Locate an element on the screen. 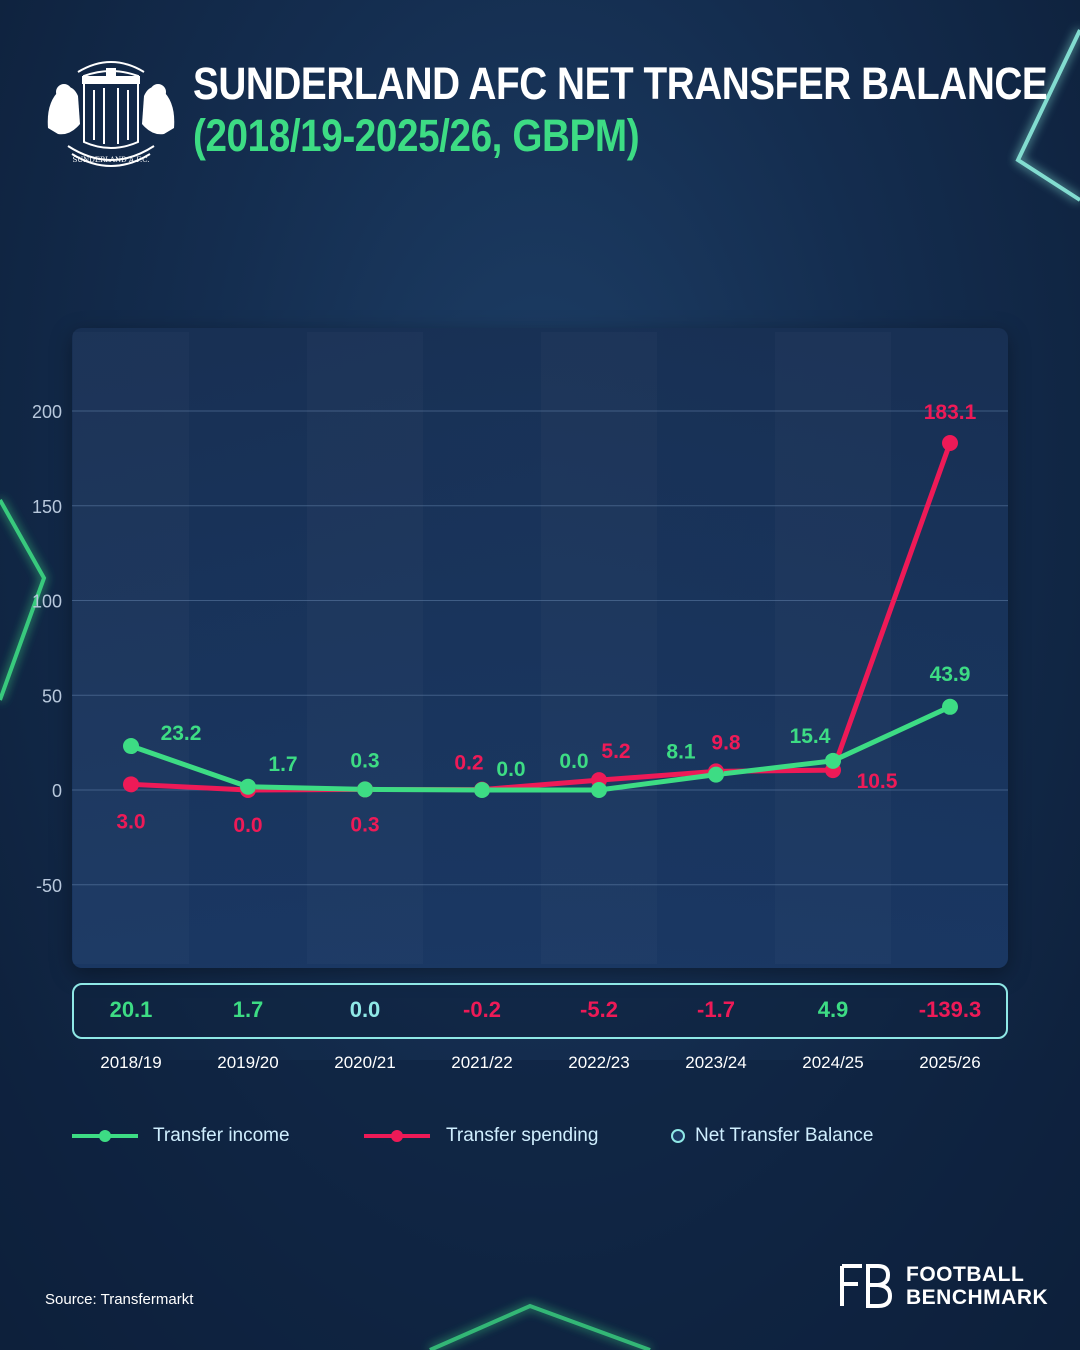 This screenshot has width=1080, height=1350. income-data-label: 1.7 is located at coordinates (282, 764).